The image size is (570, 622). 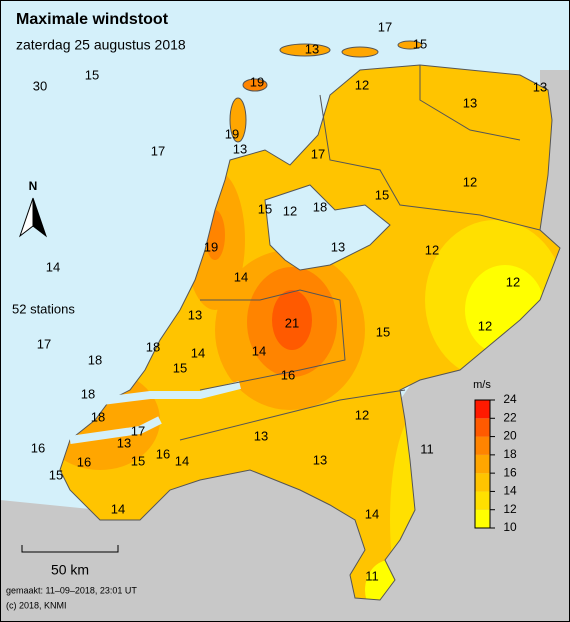 What do you see at coordinates (155, 412) in the screenshot?
I see `estuary` at bounding box center [155, 412].